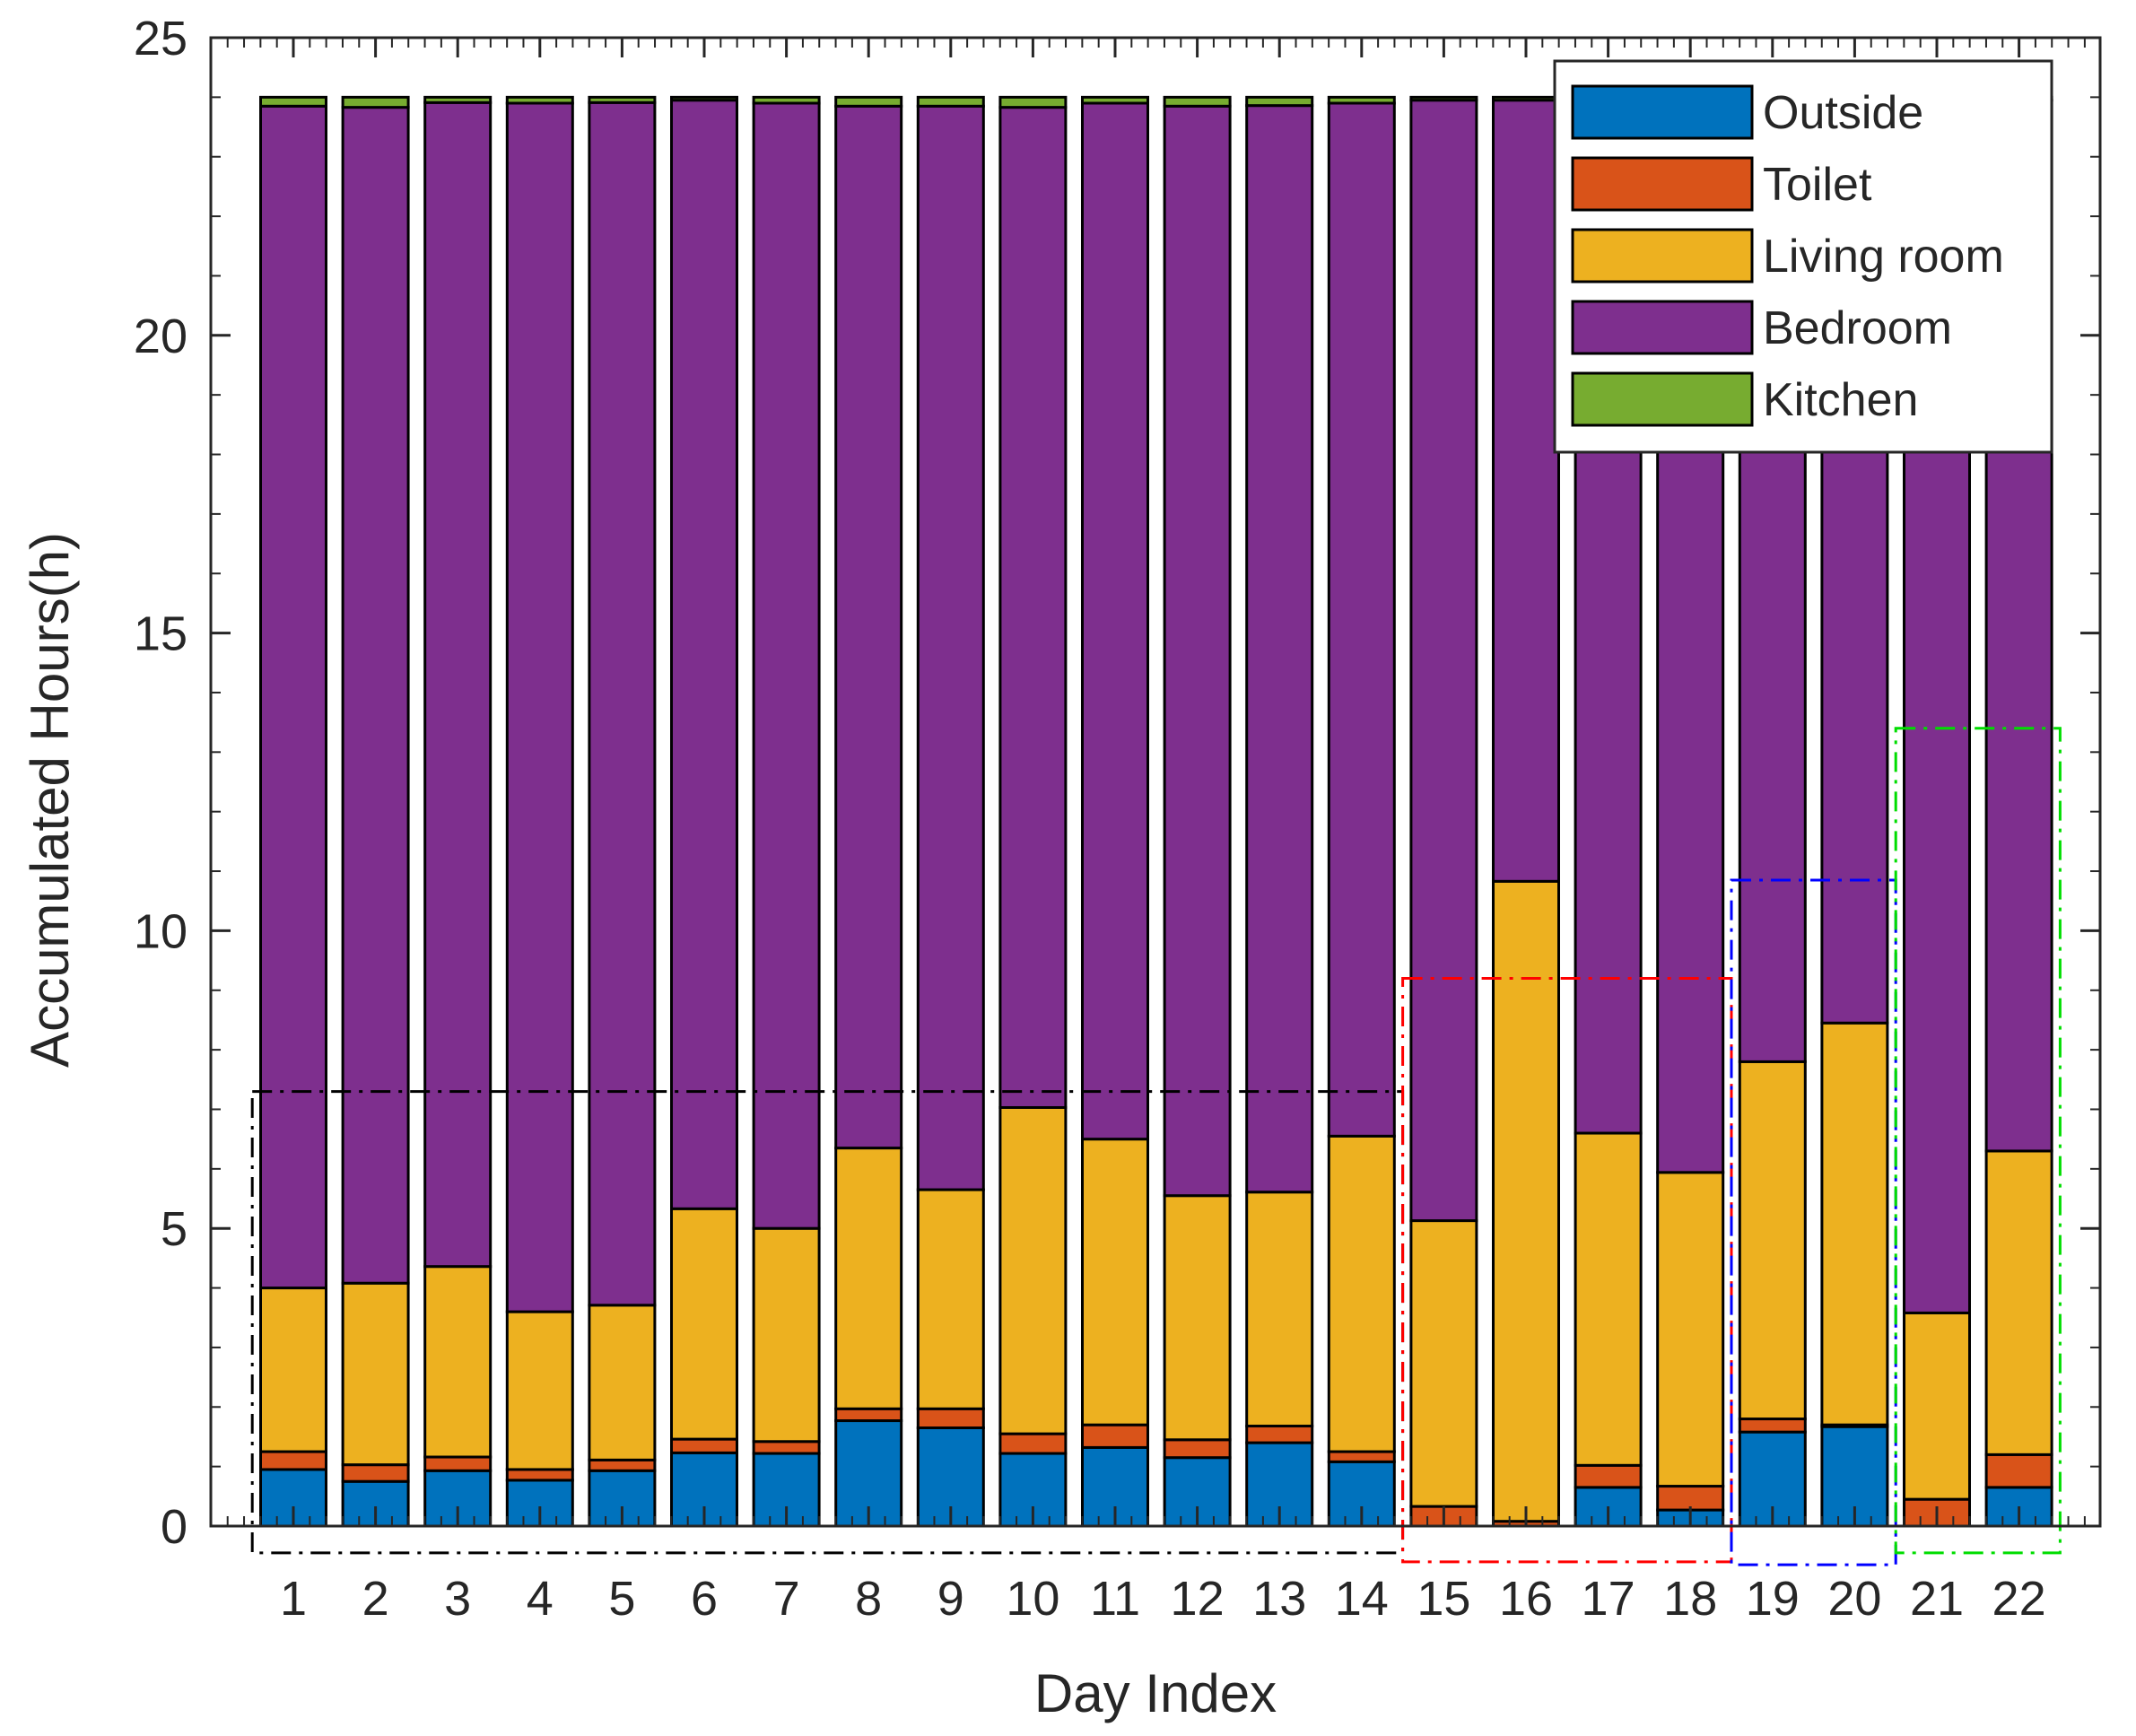  What do you see at coordinates (1662, 112) in the screenshot?
I see `legend-swatch-outside` at bounding box center [1662, 112].